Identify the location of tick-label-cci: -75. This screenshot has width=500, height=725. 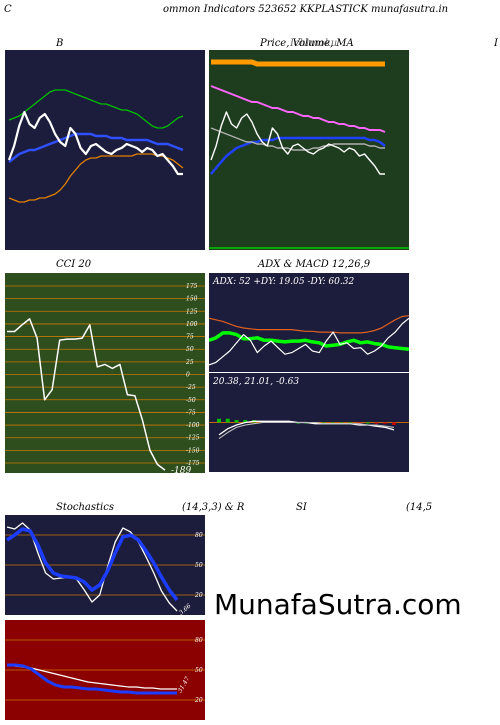
(191, 412).